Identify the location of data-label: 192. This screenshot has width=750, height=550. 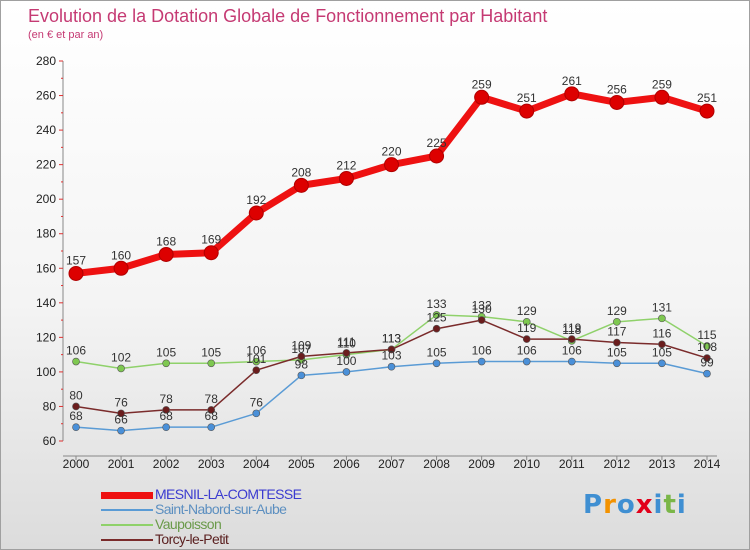
(256, 200).